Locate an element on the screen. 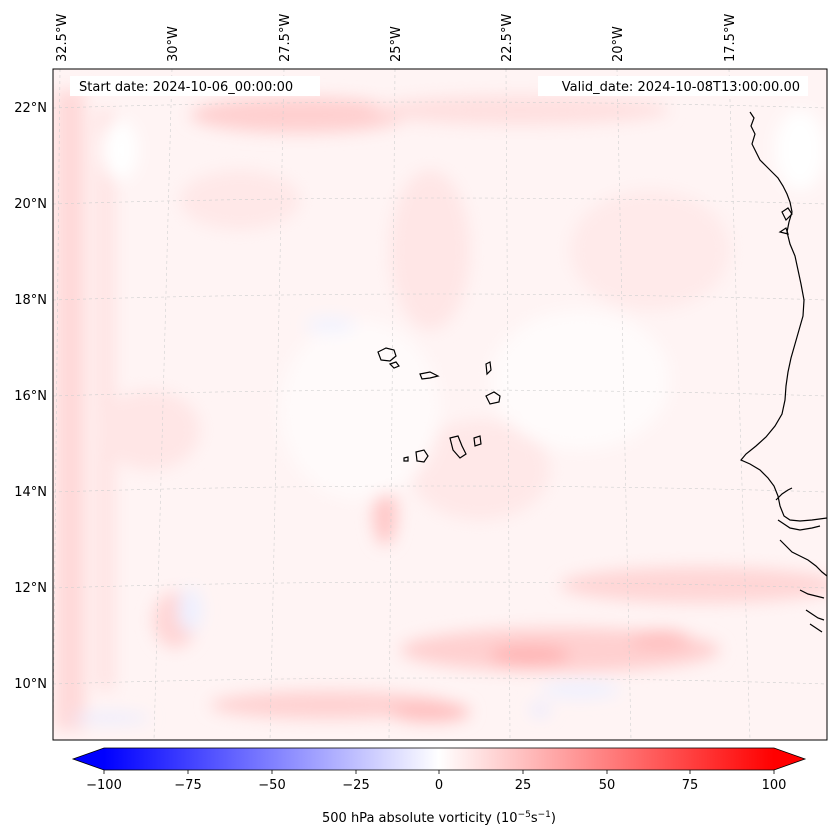  lat-label: 12°N is located at coordinates (30, 588).